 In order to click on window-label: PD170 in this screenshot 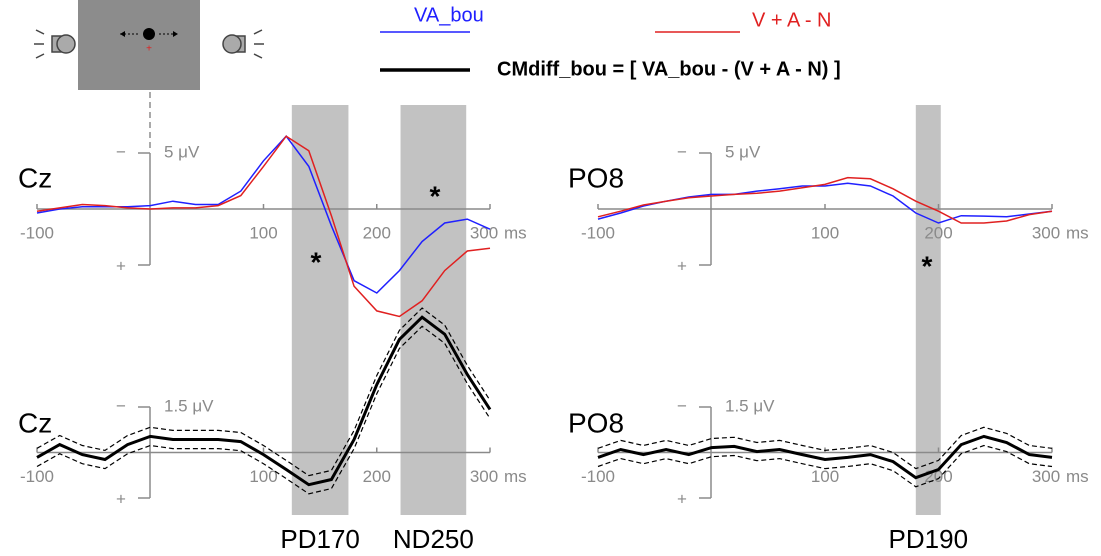, I will do `click(320, 539)`.